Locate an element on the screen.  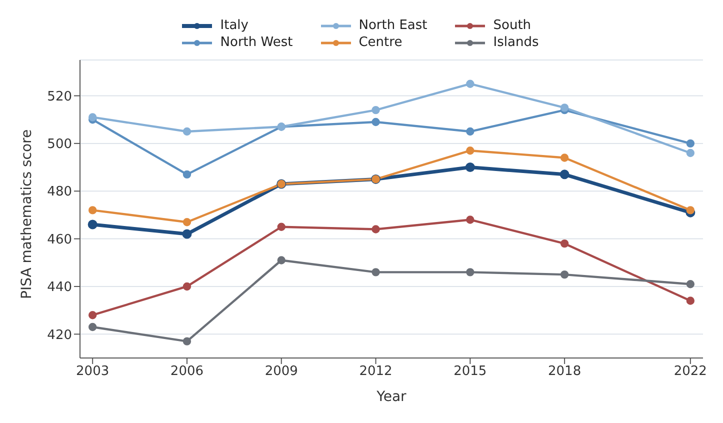
legend-label: South is located at coordinates (512, 25).